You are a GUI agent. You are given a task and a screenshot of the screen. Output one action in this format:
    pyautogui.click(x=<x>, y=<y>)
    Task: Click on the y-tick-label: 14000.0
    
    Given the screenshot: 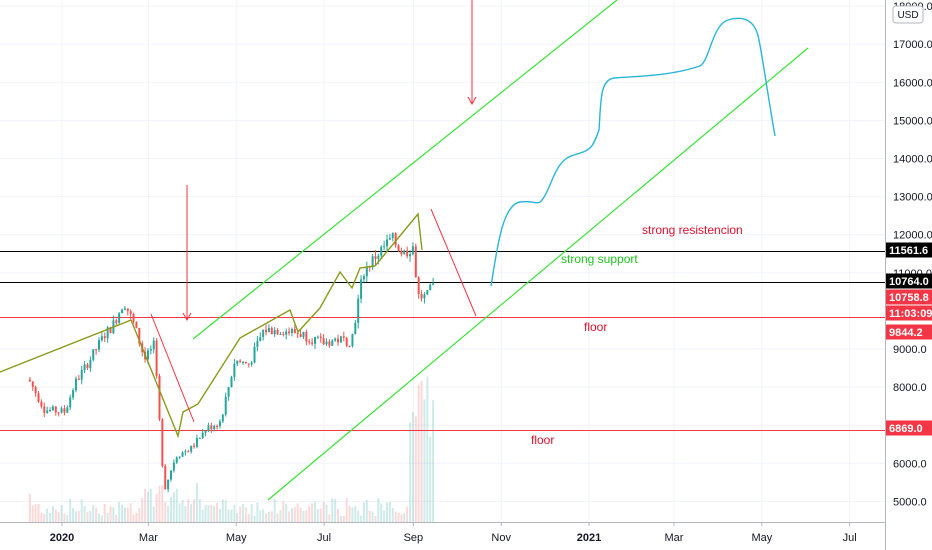 What is the action you would take?
    pyautogui.click(x=912, y=160)
    